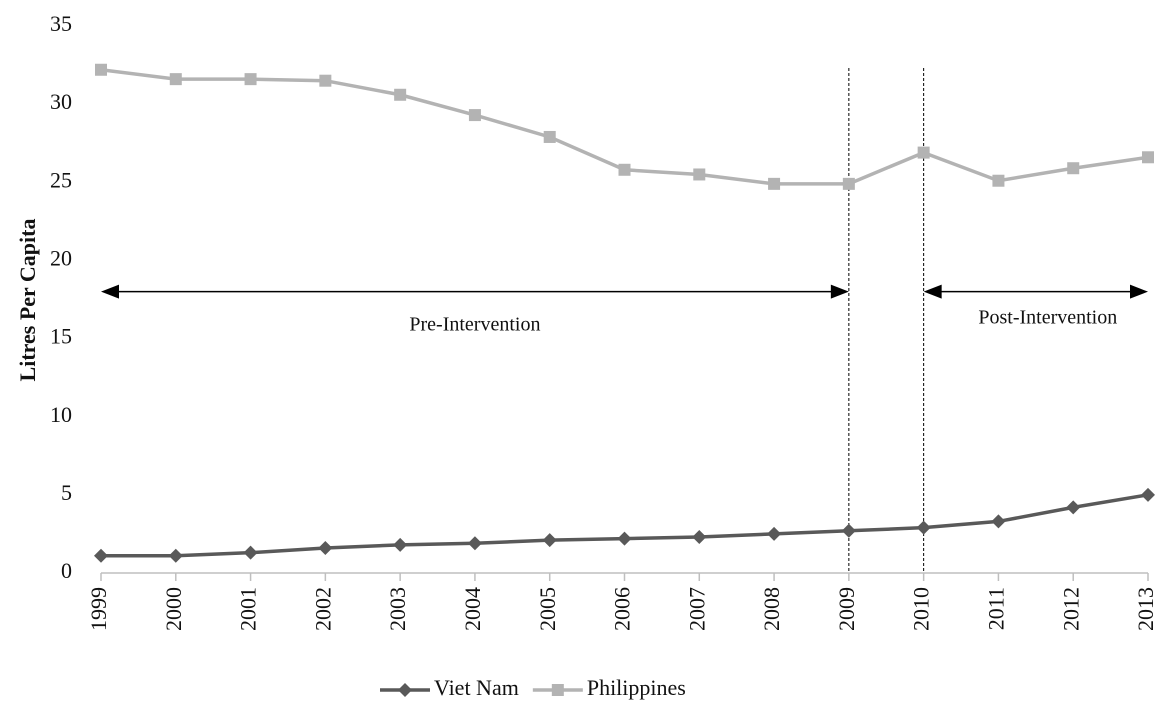  I want to click on annotation: Post-Intervention, so click(1047, 317).